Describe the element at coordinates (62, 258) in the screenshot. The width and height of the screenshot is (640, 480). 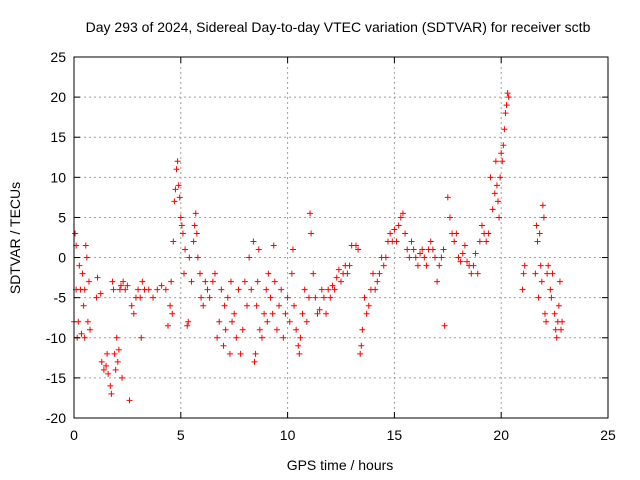
I see `y-tick-label: 0` at that location.